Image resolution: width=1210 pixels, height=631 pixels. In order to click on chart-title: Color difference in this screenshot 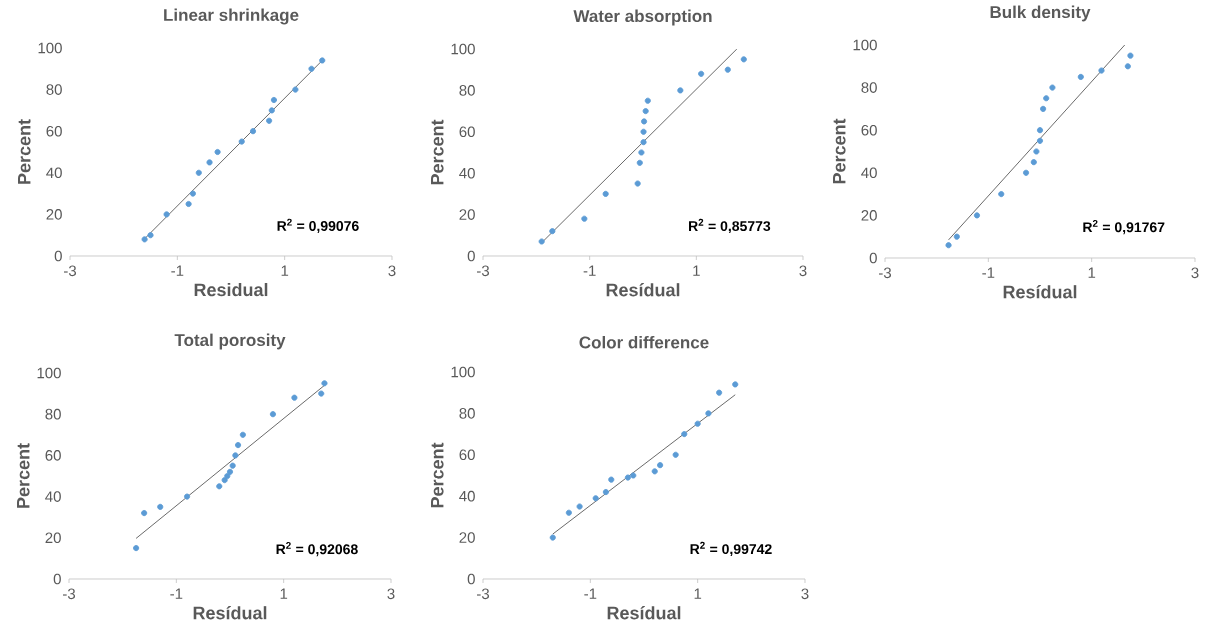, I will do `click(644, 342)`.